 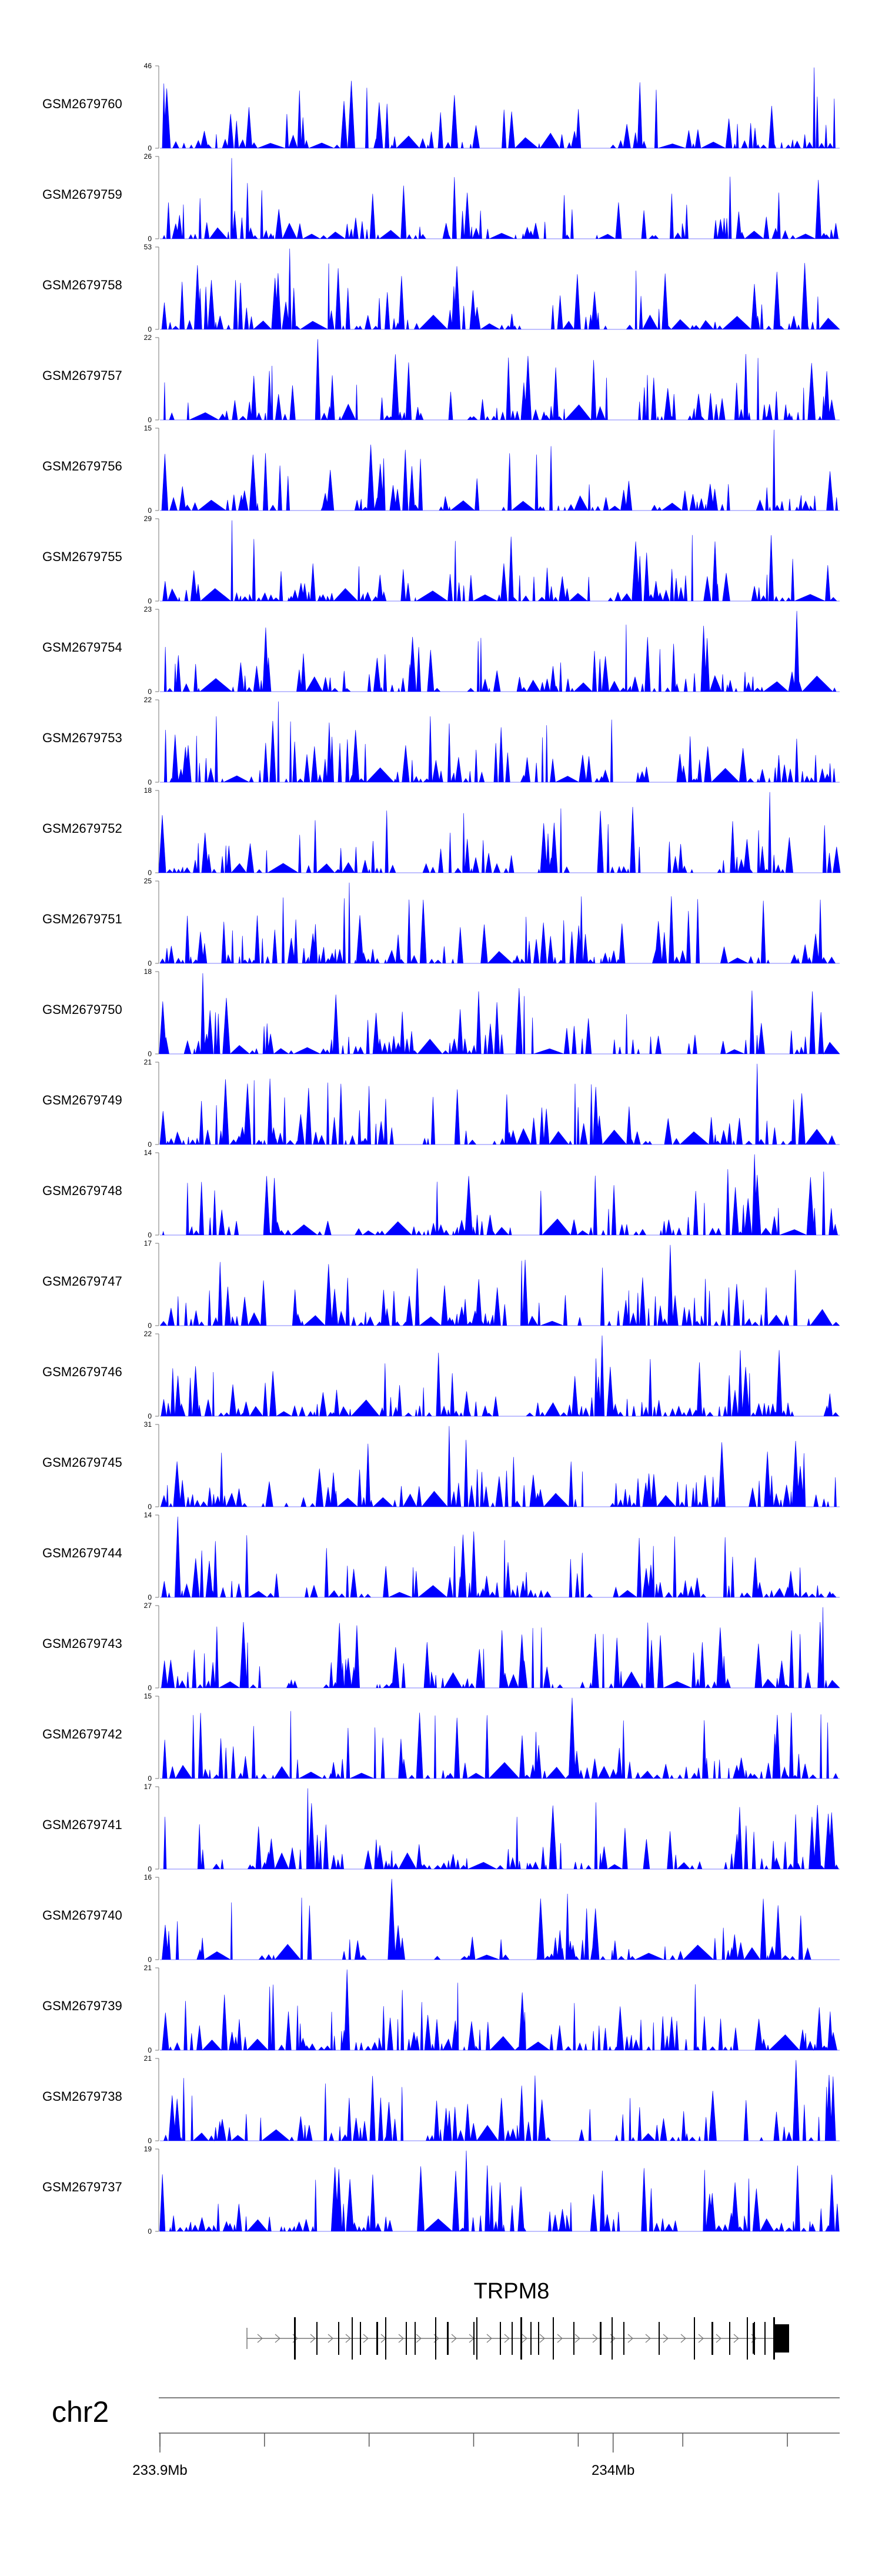 I want to click on y-max-label: 22, so click(x=148, y=337).